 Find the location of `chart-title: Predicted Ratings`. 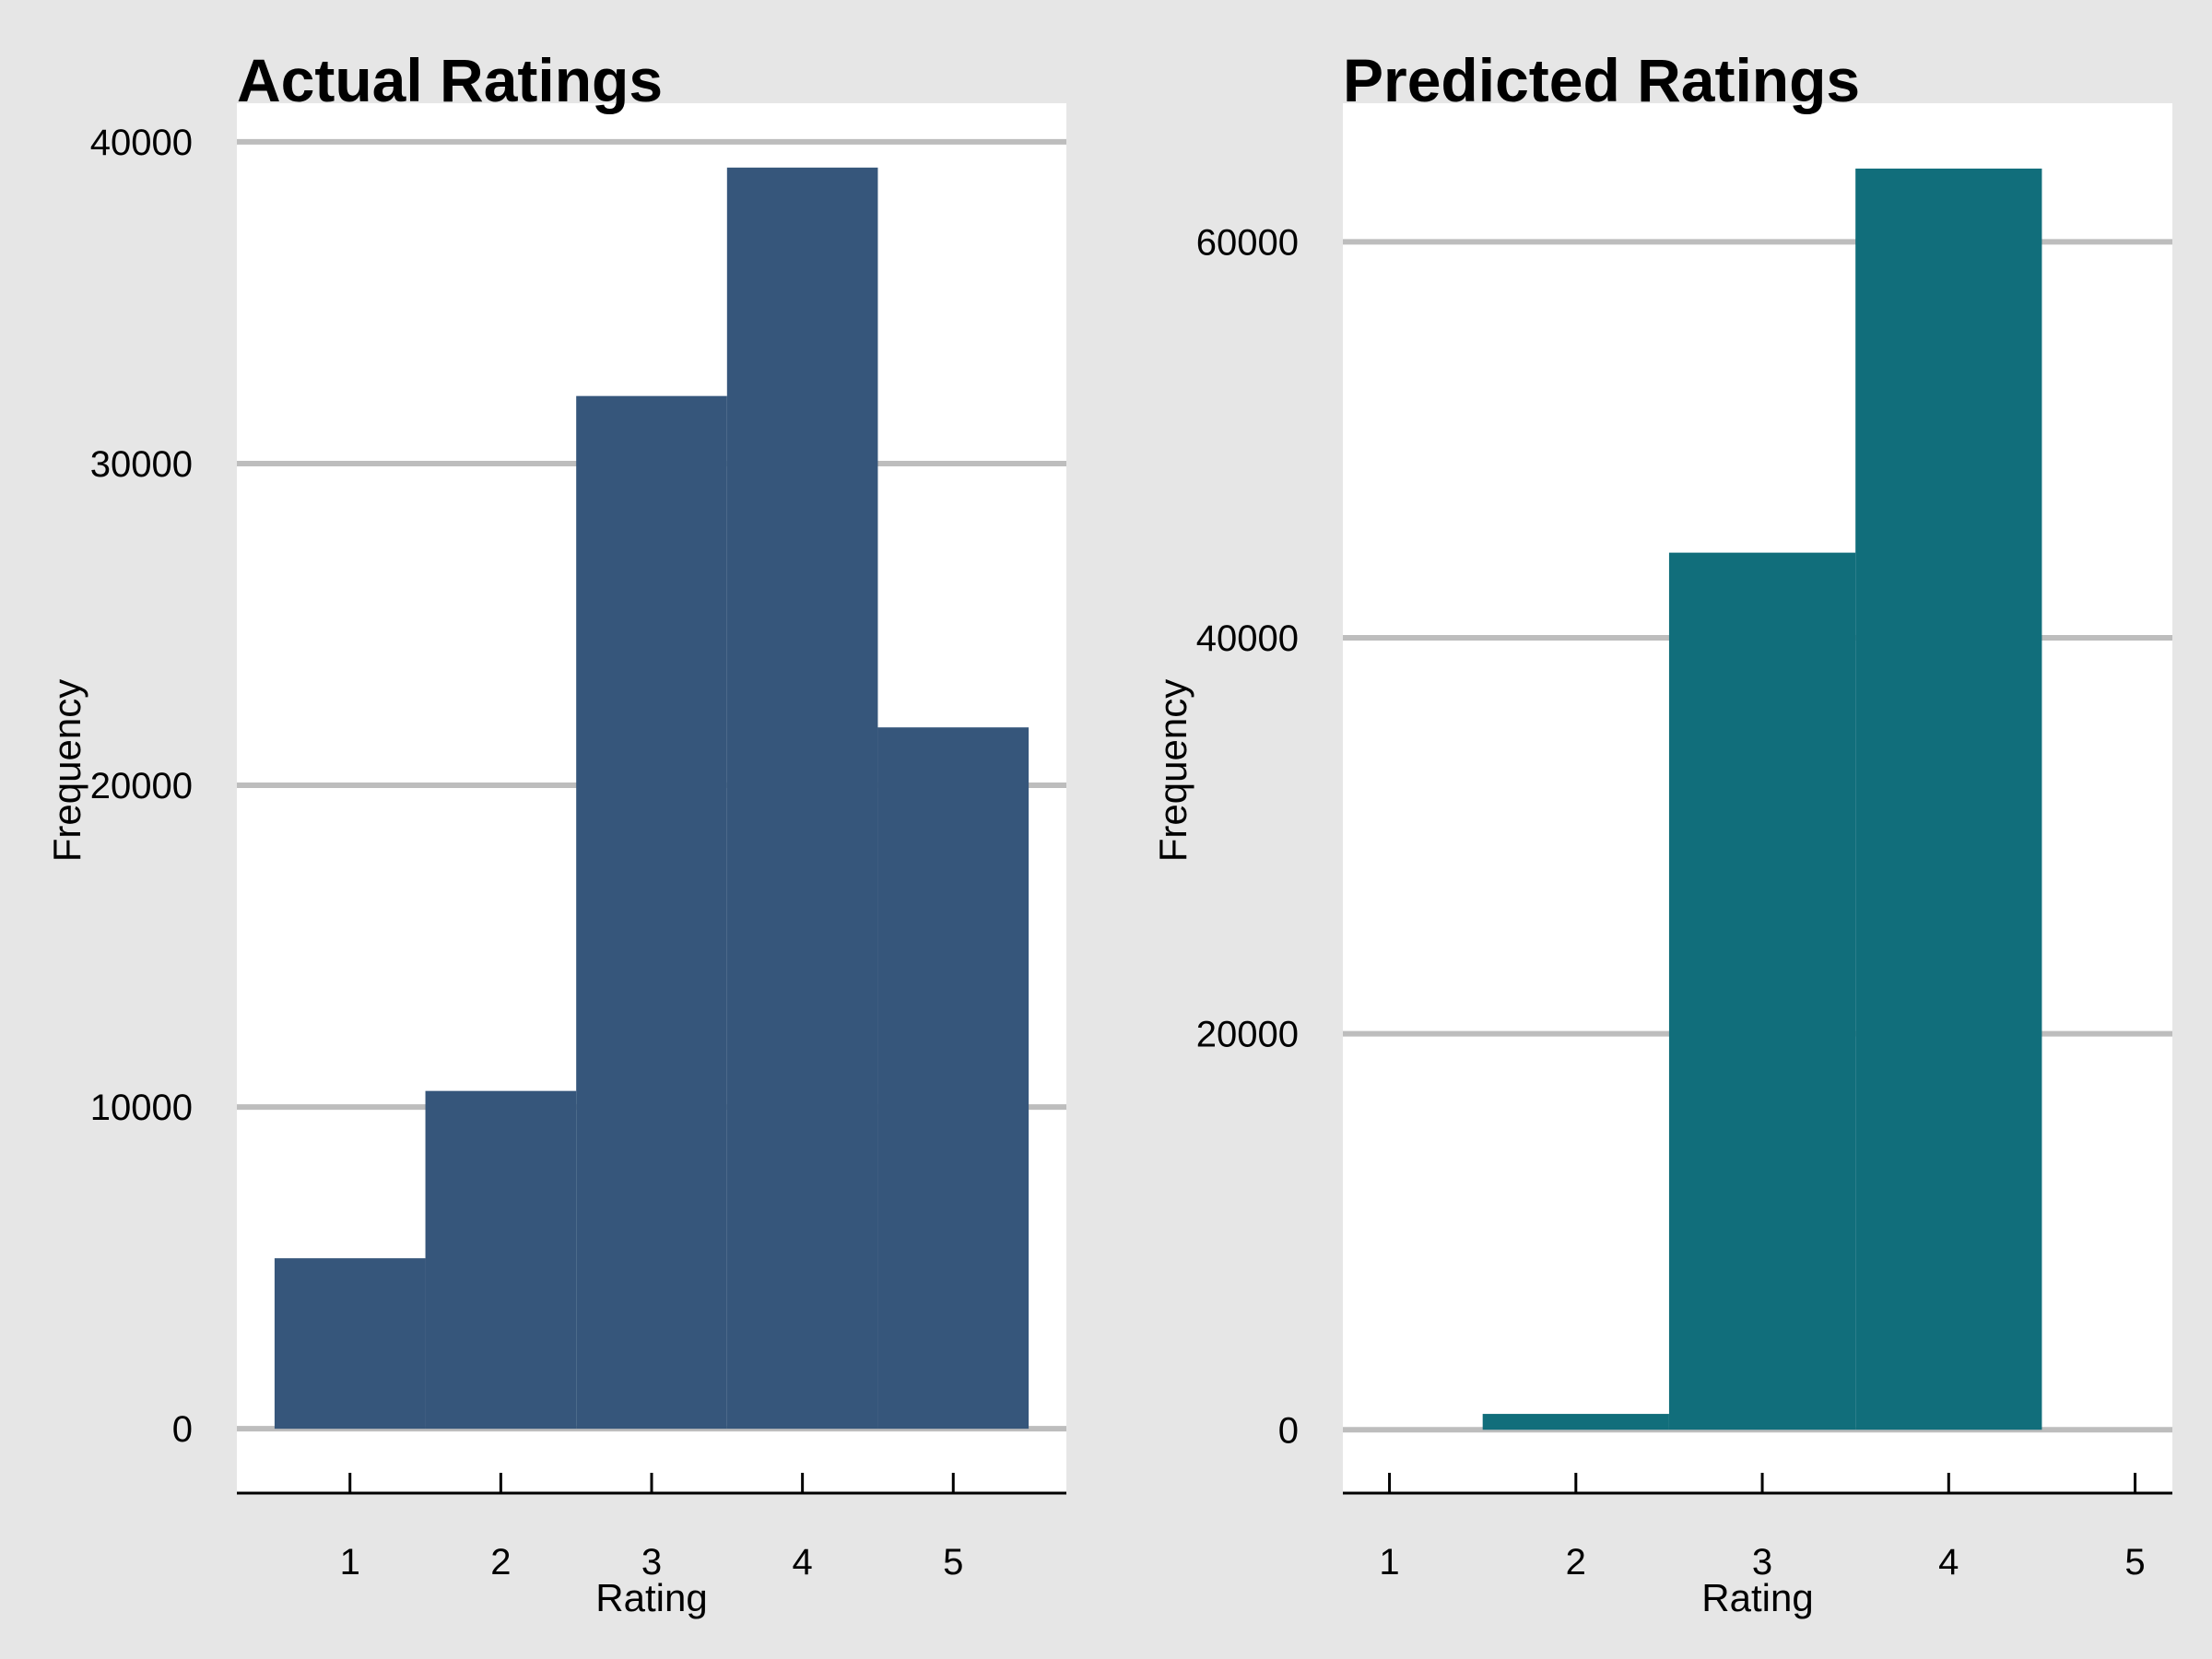

chart-title: Predicted Ratings is located at coordinates (1601, 80).